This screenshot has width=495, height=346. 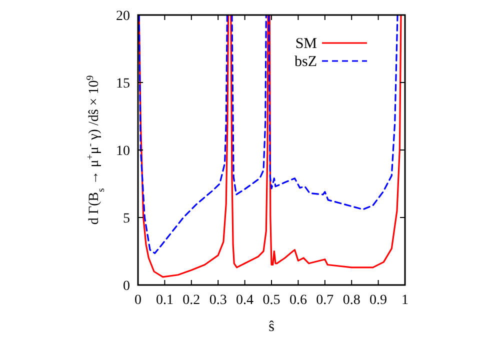 What do you see at coordinates (123, 16) in the screenshot?
I see `y-tick-label: 20` at bounding box center [123, 16].